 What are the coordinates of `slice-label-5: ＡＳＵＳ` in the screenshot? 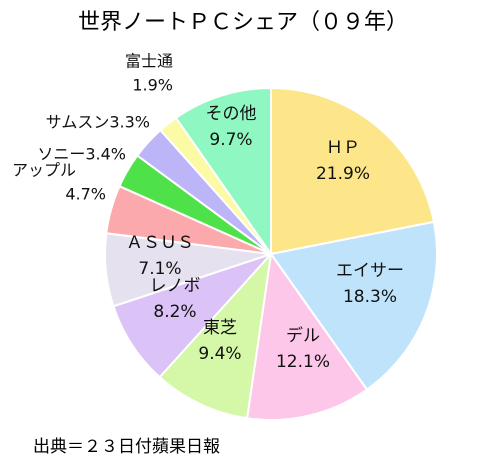 It's located at (160, 243).